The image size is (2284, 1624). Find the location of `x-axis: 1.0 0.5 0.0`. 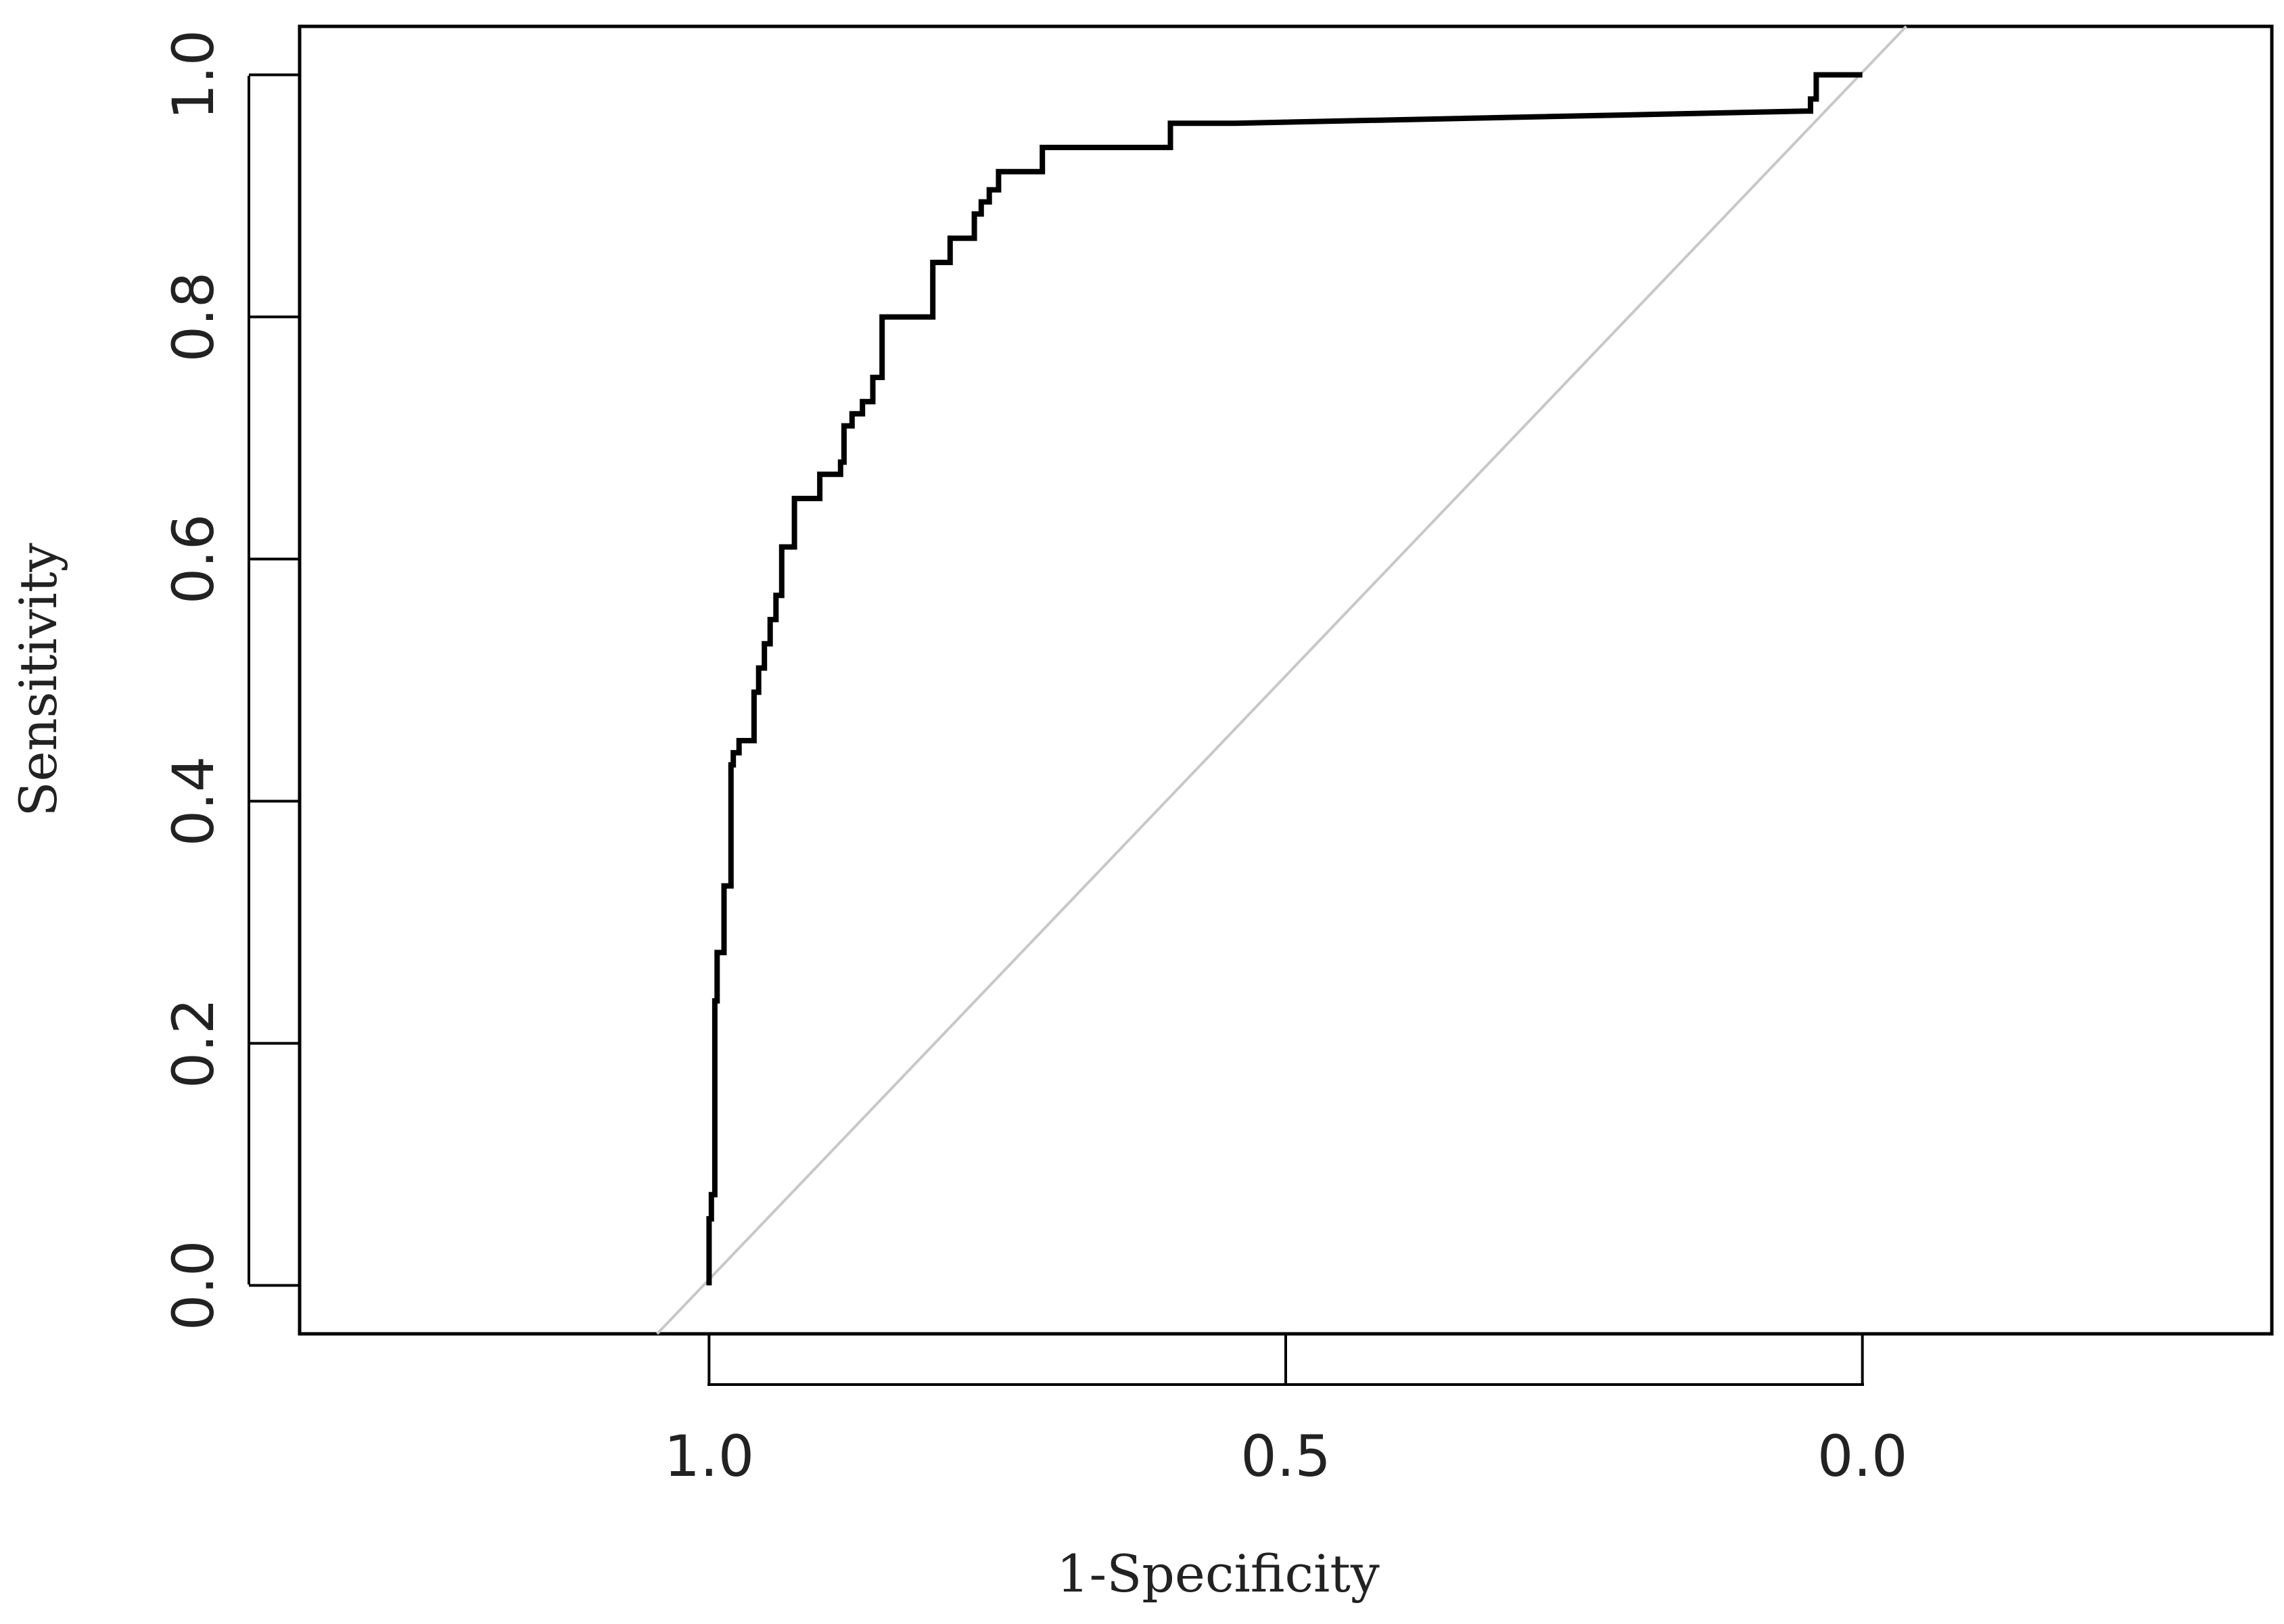

x-axis: 1.0 0.5 0.0 is located at coordinates (1286, 1411).